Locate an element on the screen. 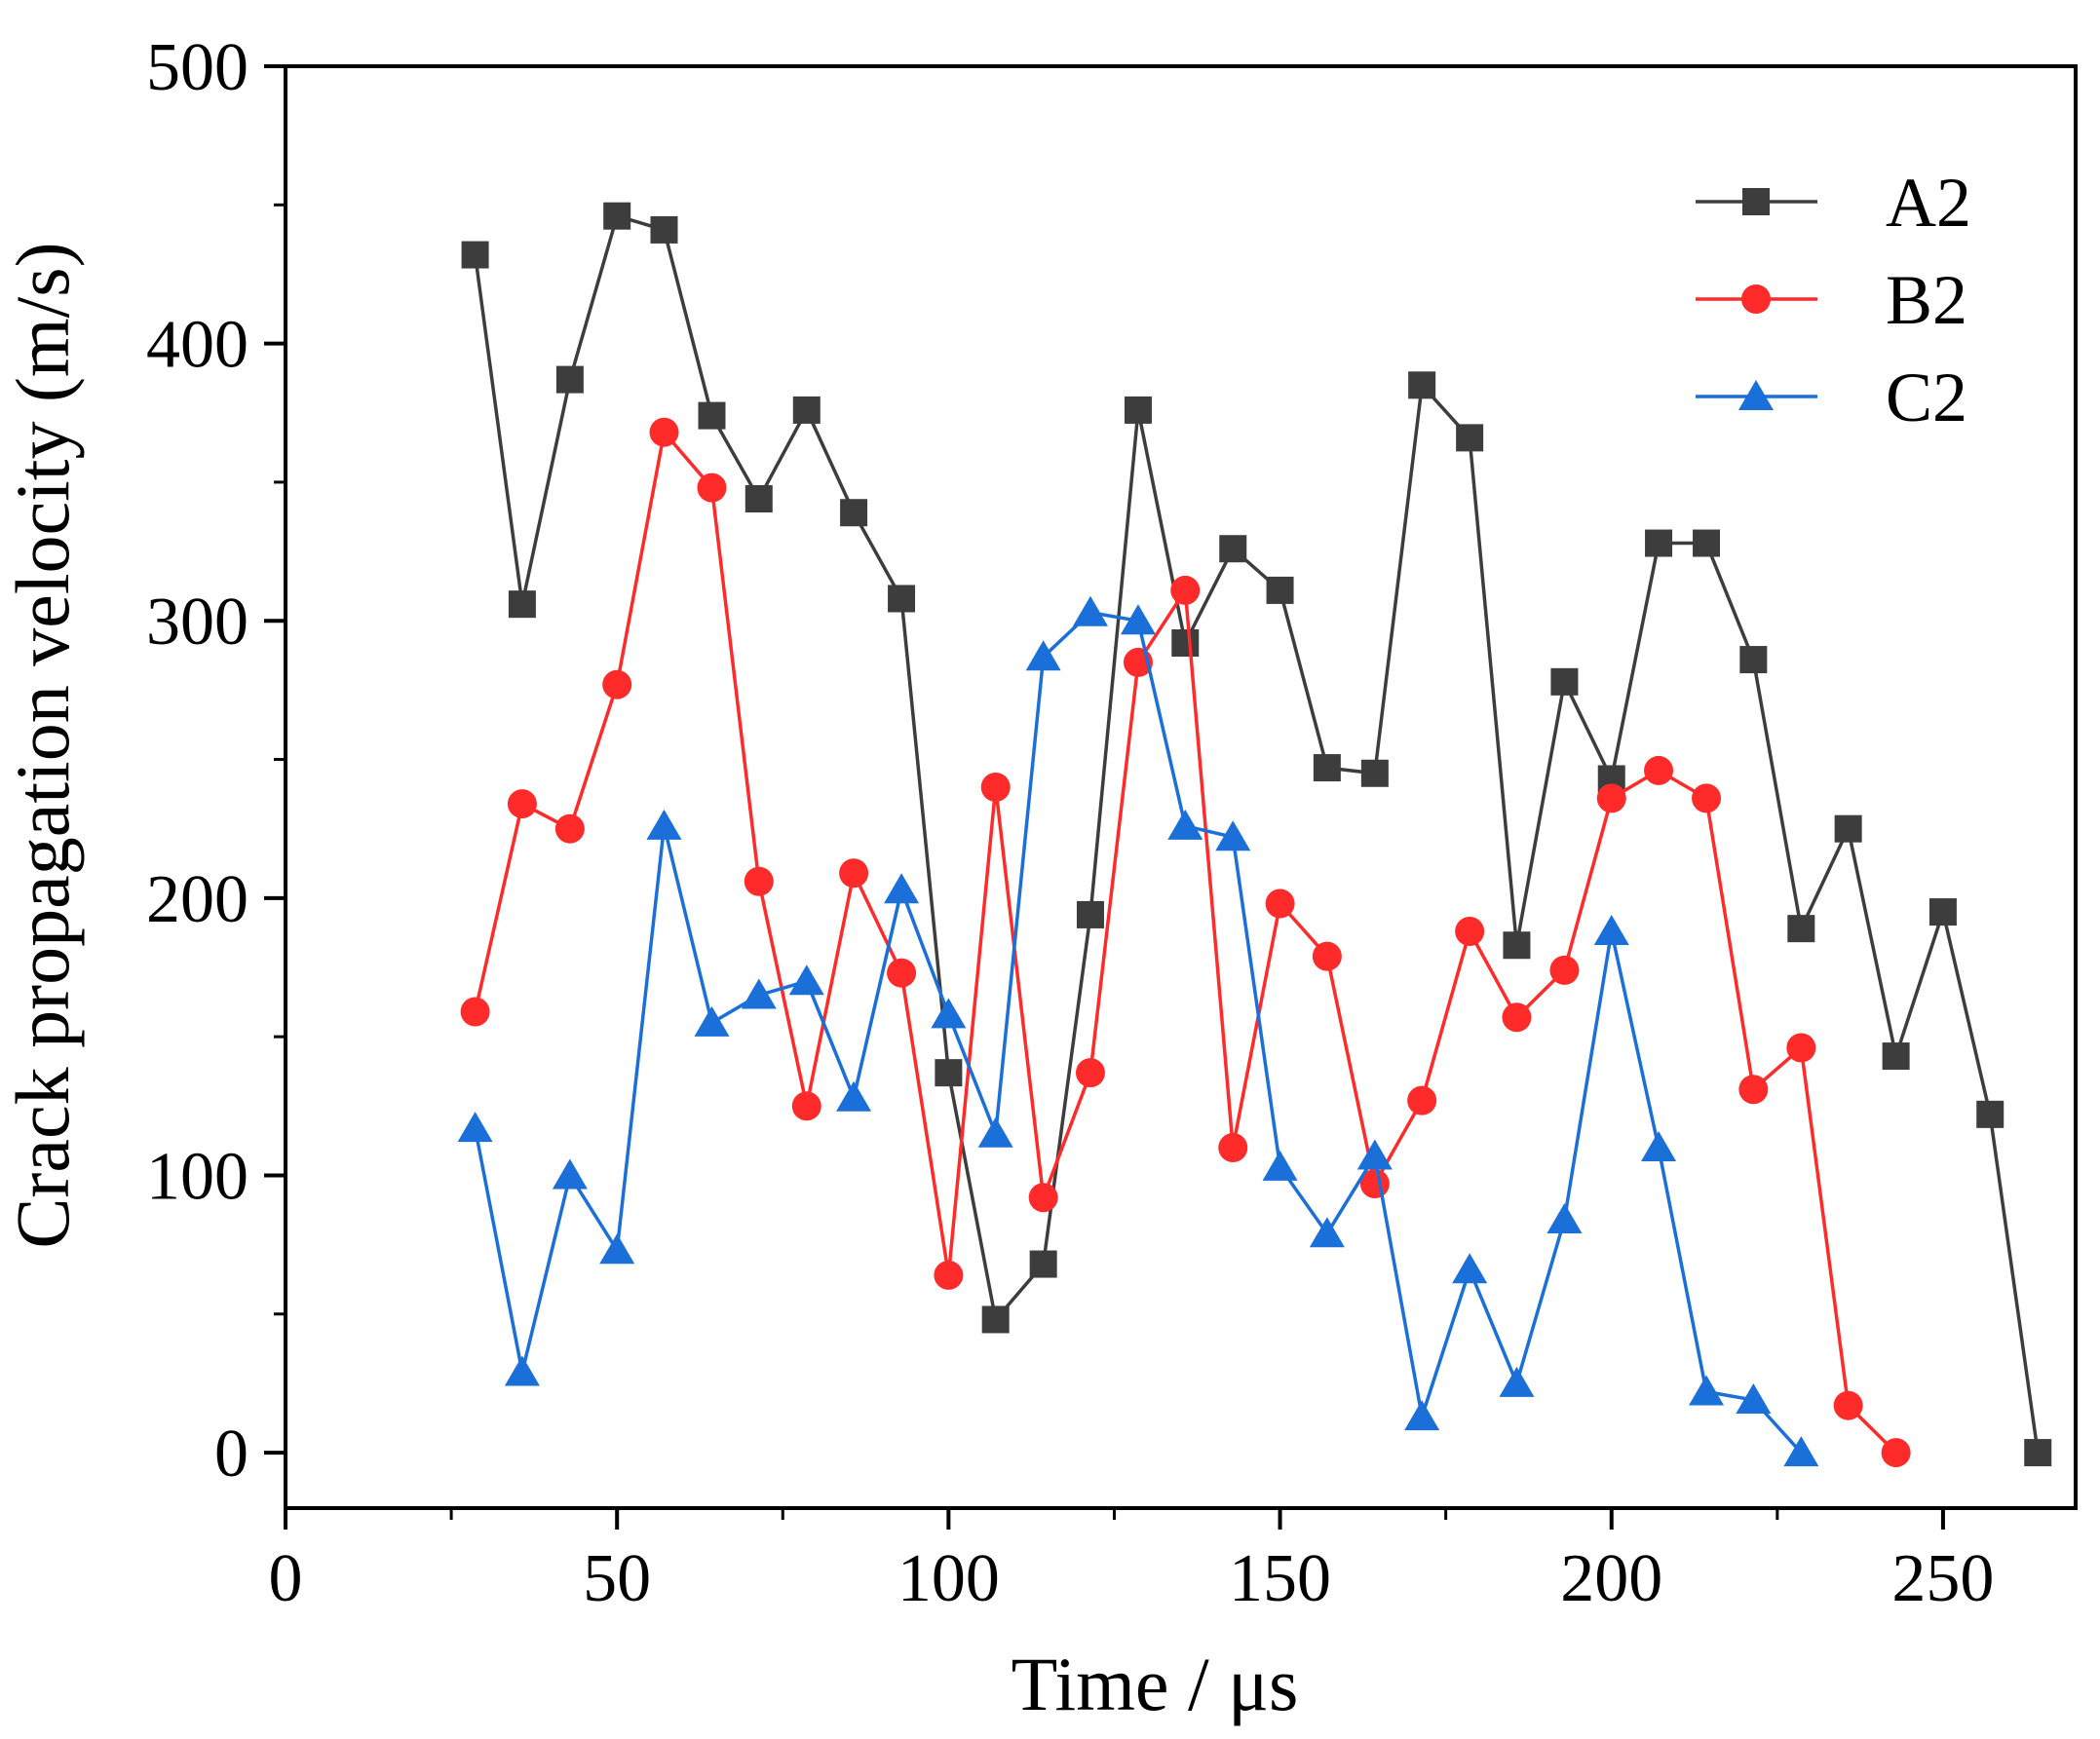 This screenshot has width=2100, height=1739. y-tick-label: 200 is located at coordinates (197, 899).